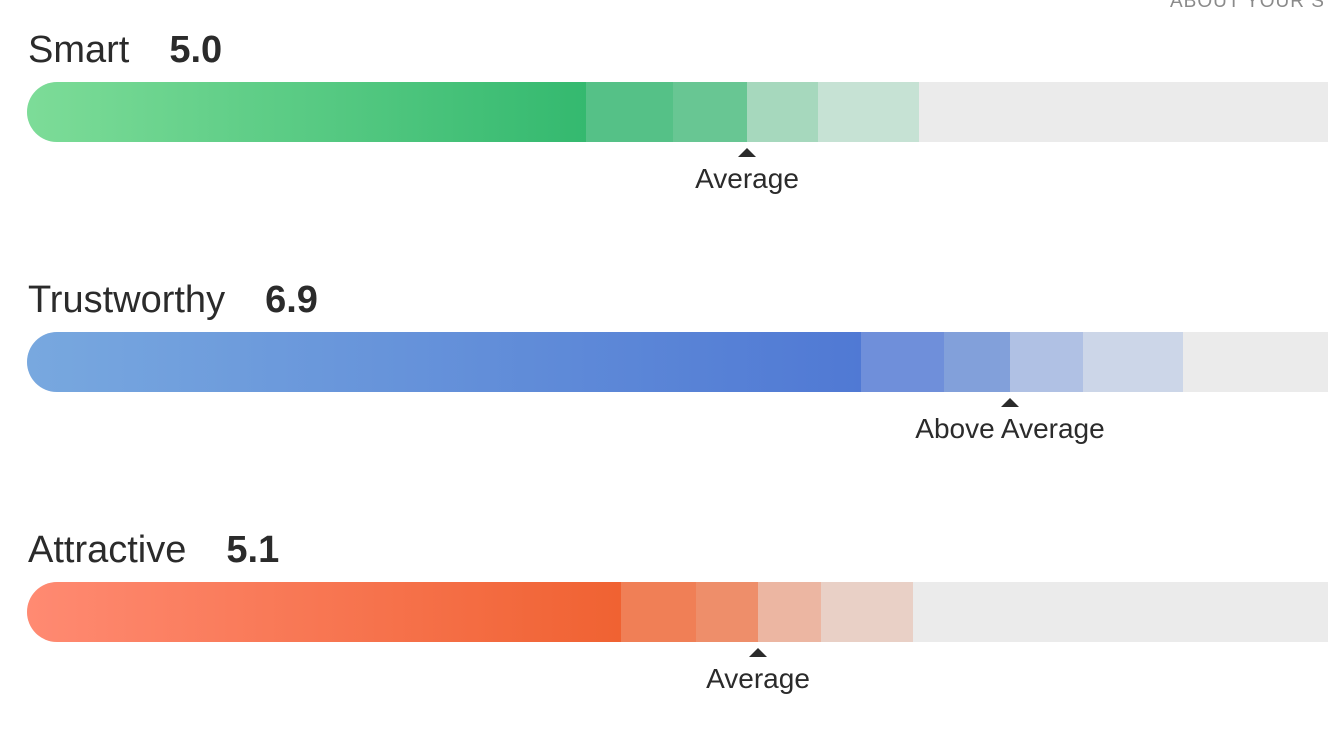 The width and height of the screenshot is (1328, 750). Describe the element at coordinates (1010, 428) in the screenshot. I see `rating-label: Above Average` at that location.